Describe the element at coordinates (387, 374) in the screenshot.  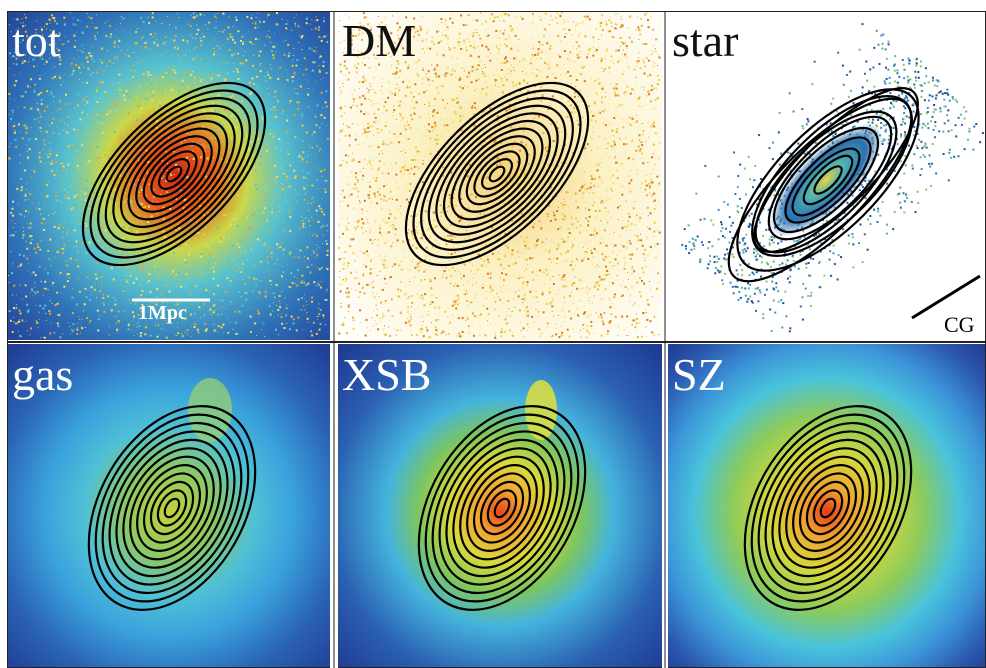
I see `panel-label-xsb: XSB` at that location.